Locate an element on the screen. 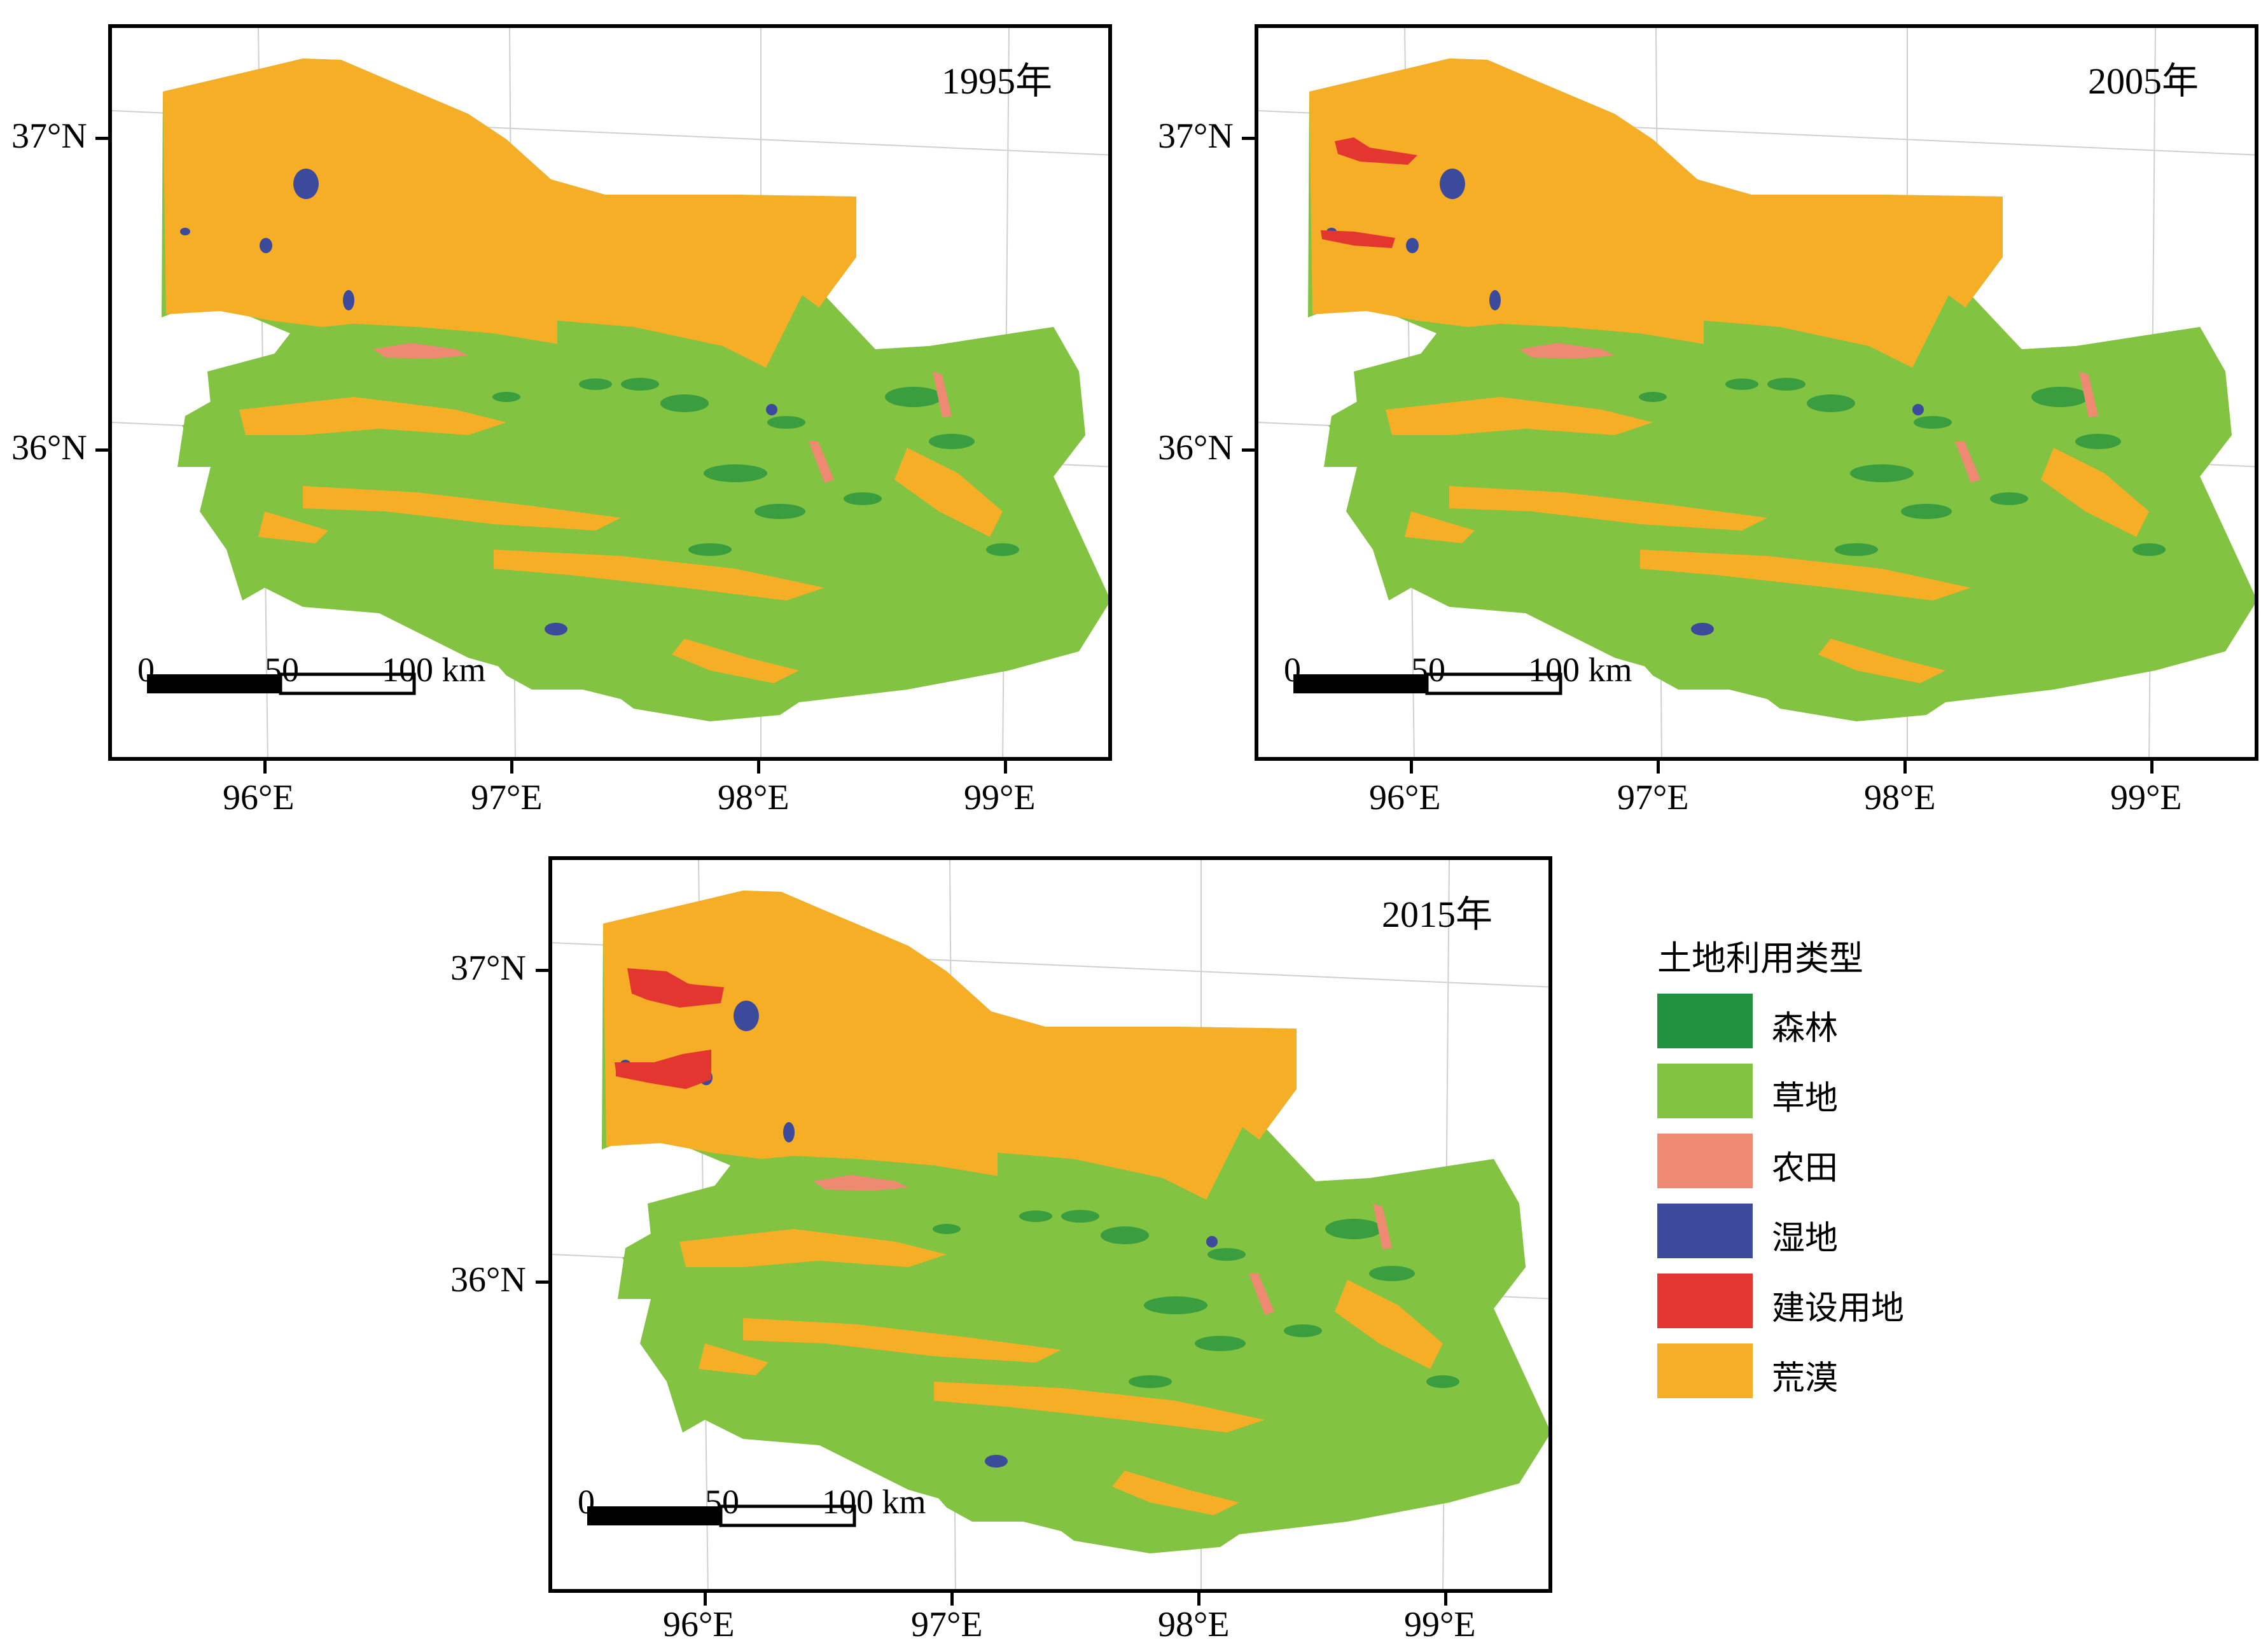 The image size is (2268, 1645). scale-zero: 0 is located at coordinates (1292, 670).